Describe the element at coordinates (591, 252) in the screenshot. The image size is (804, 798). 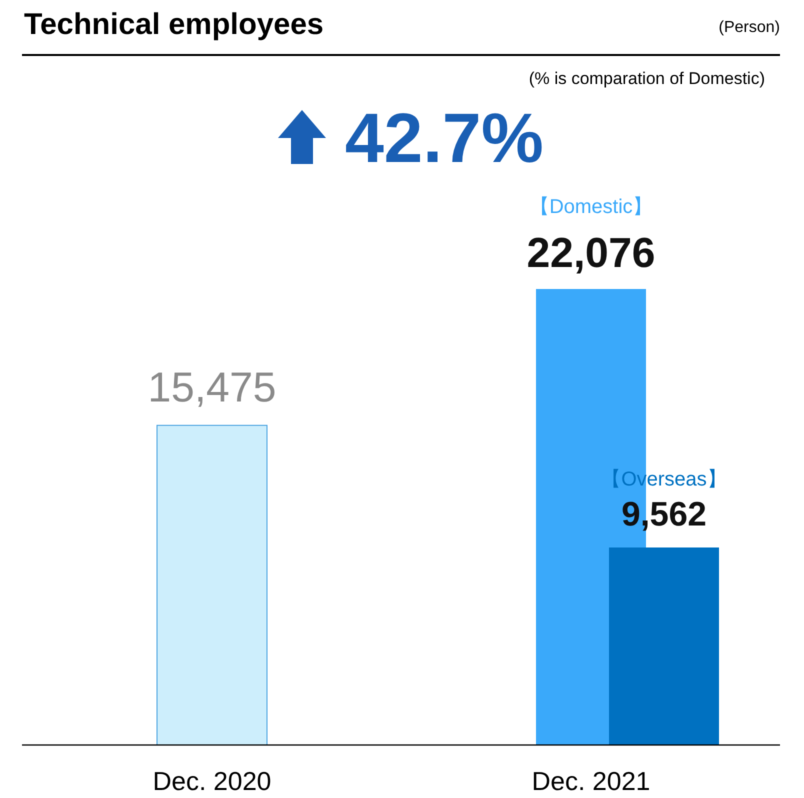
I see `data-label: 22,076` at that location.